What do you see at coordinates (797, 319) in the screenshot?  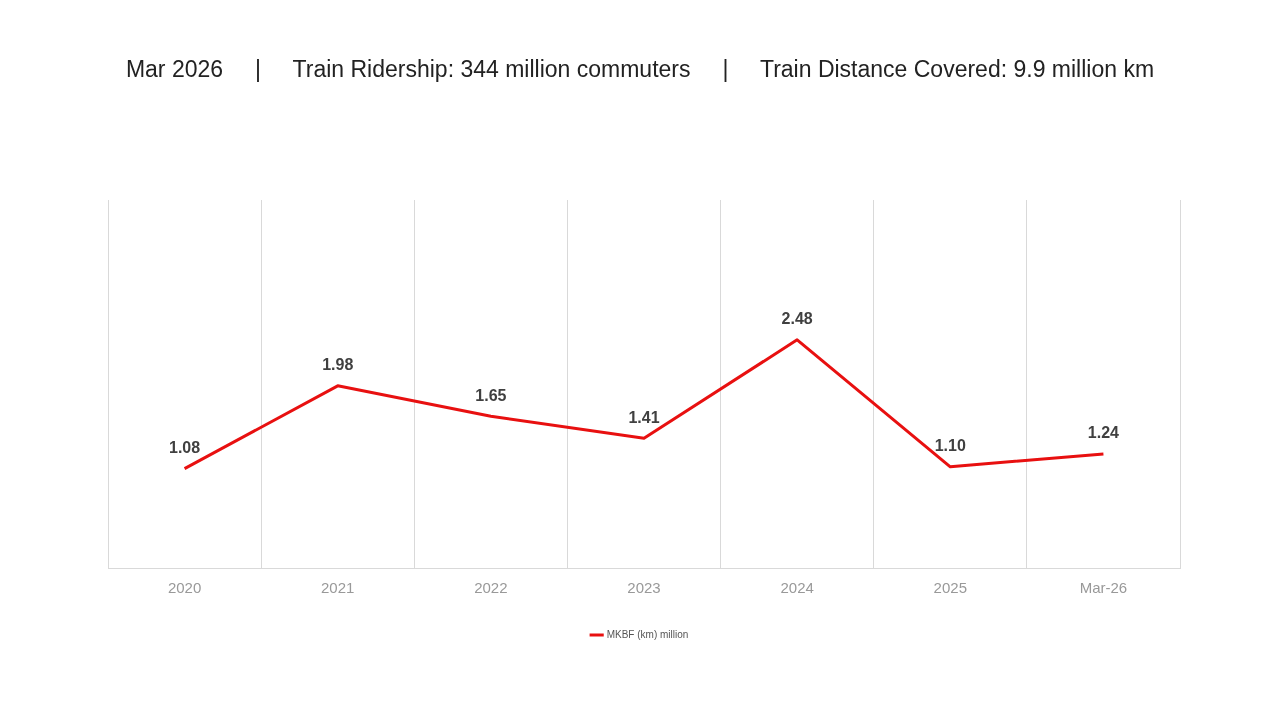 I see `data-label: 2.48` at bounding box center [797, 319].